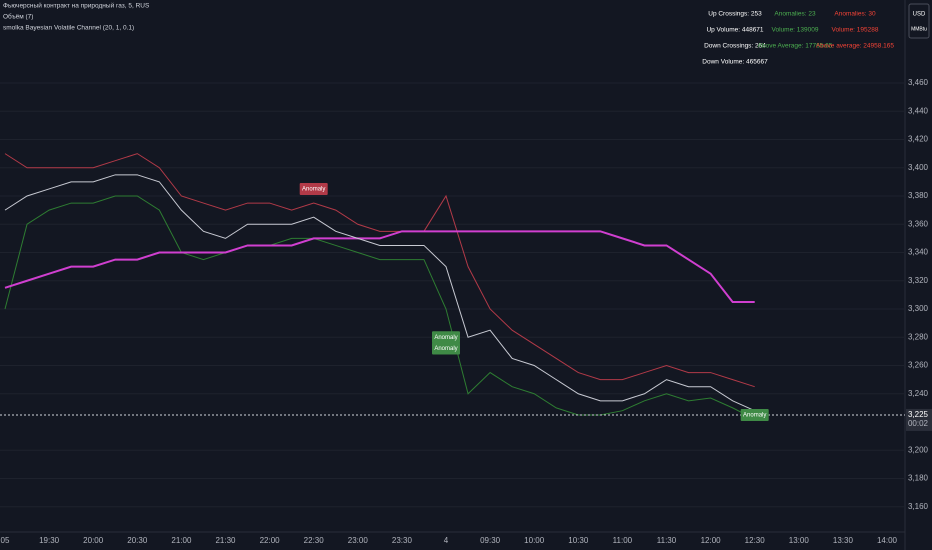 Image resolution: width=932 pixels, height=550 pixels. I want to click on stats-cell: Down Volume: 465667, so click(735, 62).